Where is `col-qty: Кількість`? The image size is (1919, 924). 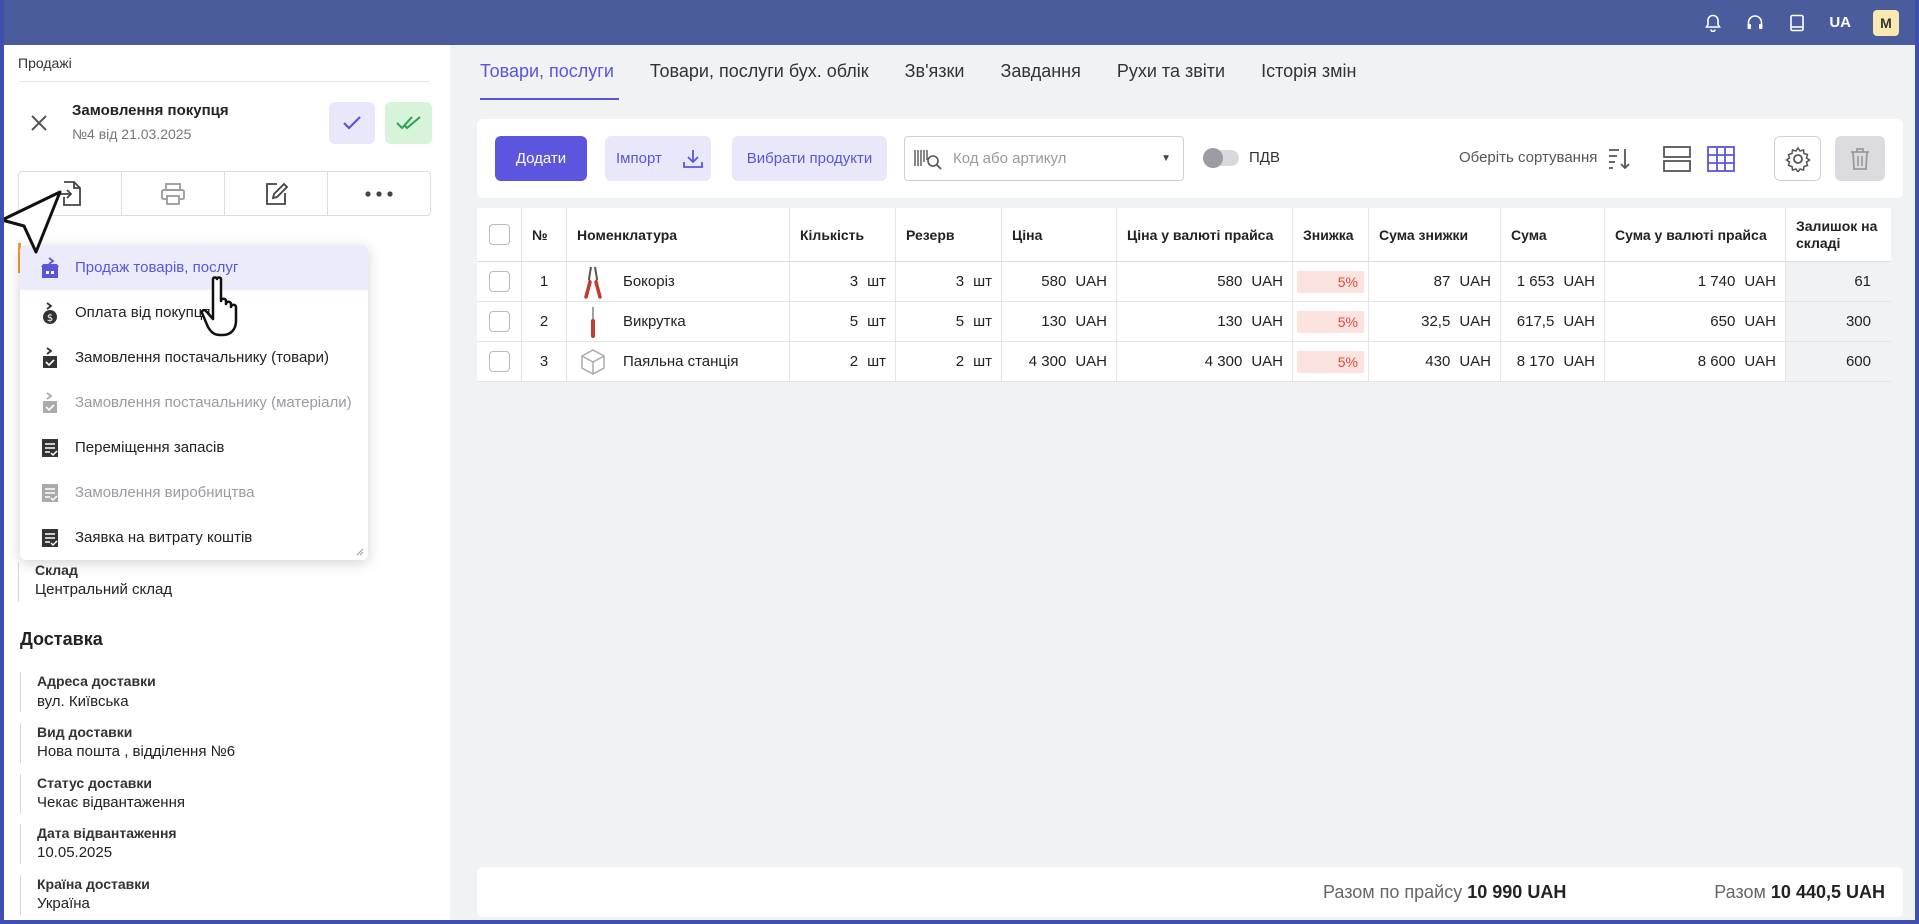 col-qty: Кількість is located at coordinates (843, 234).